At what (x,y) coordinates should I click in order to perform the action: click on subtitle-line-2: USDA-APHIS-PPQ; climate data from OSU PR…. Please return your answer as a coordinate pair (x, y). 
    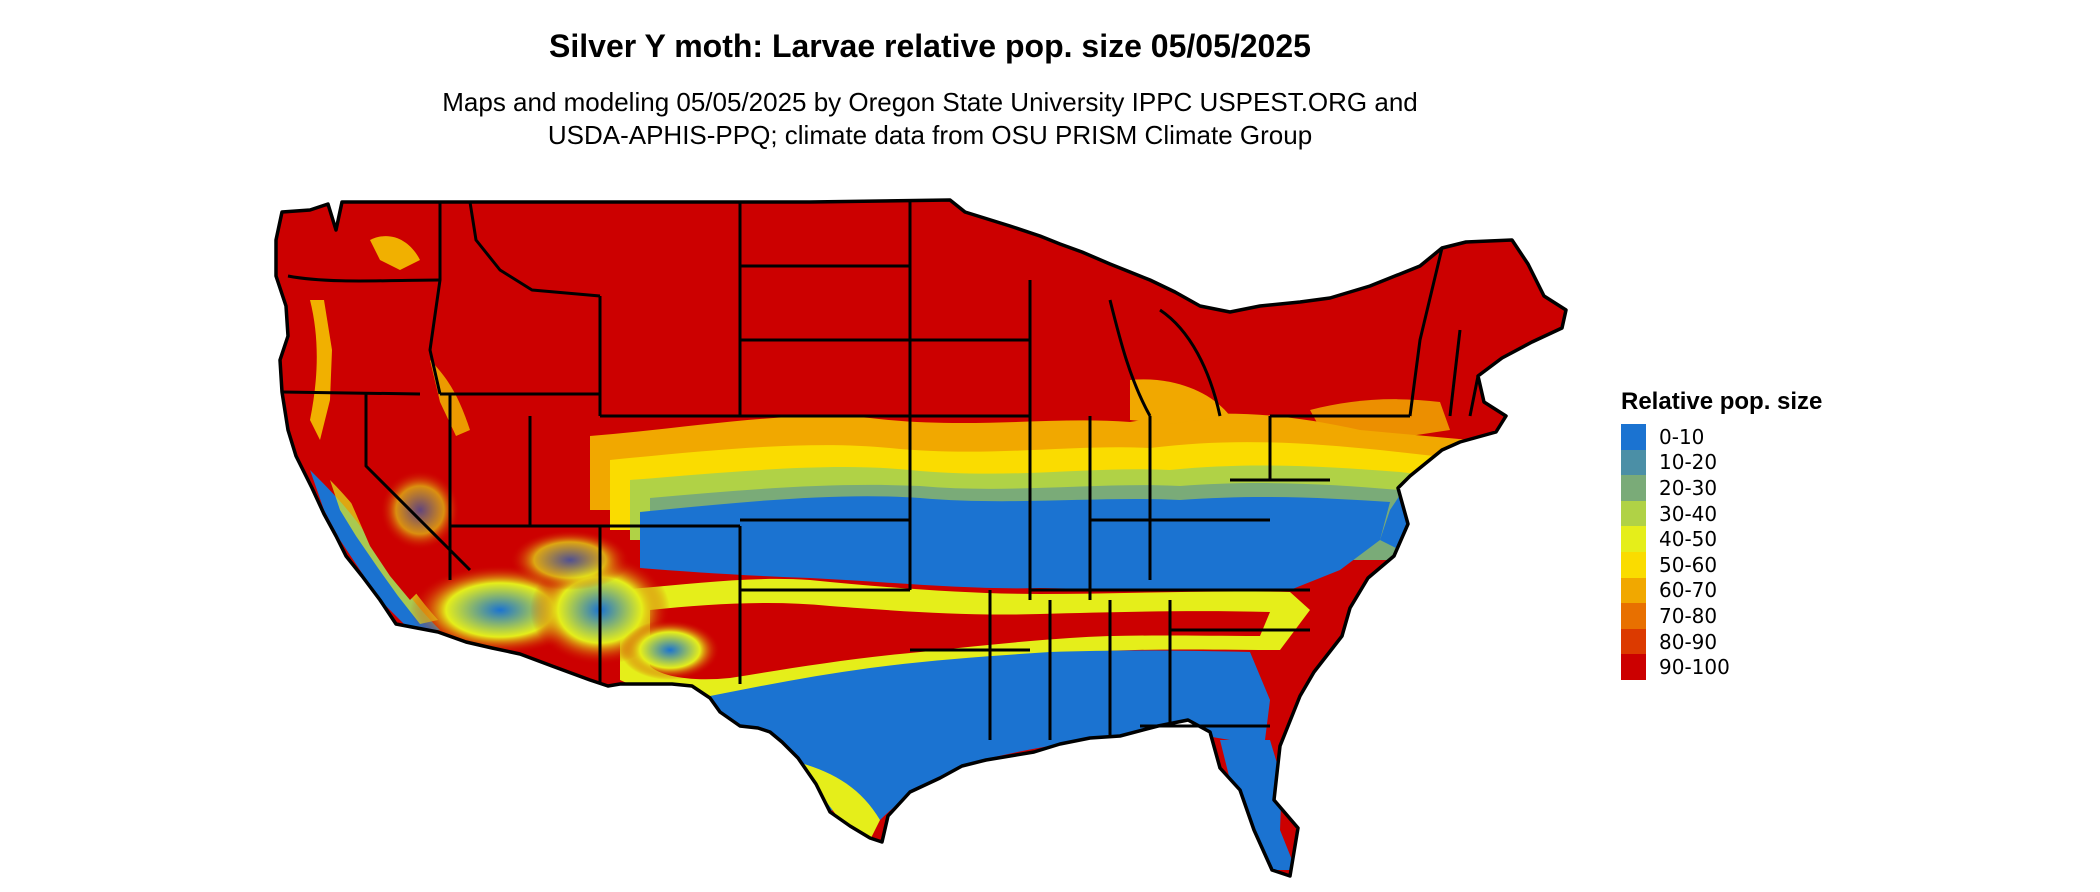
    Looking at the image, I should click on (930, 135).